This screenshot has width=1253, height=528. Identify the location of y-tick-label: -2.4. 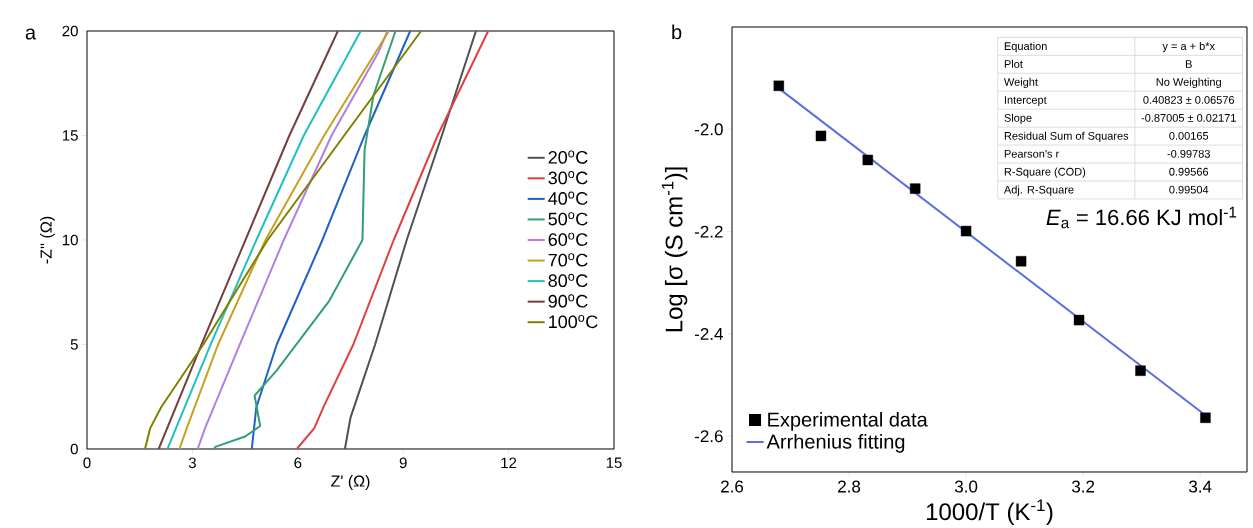
(708, 333).